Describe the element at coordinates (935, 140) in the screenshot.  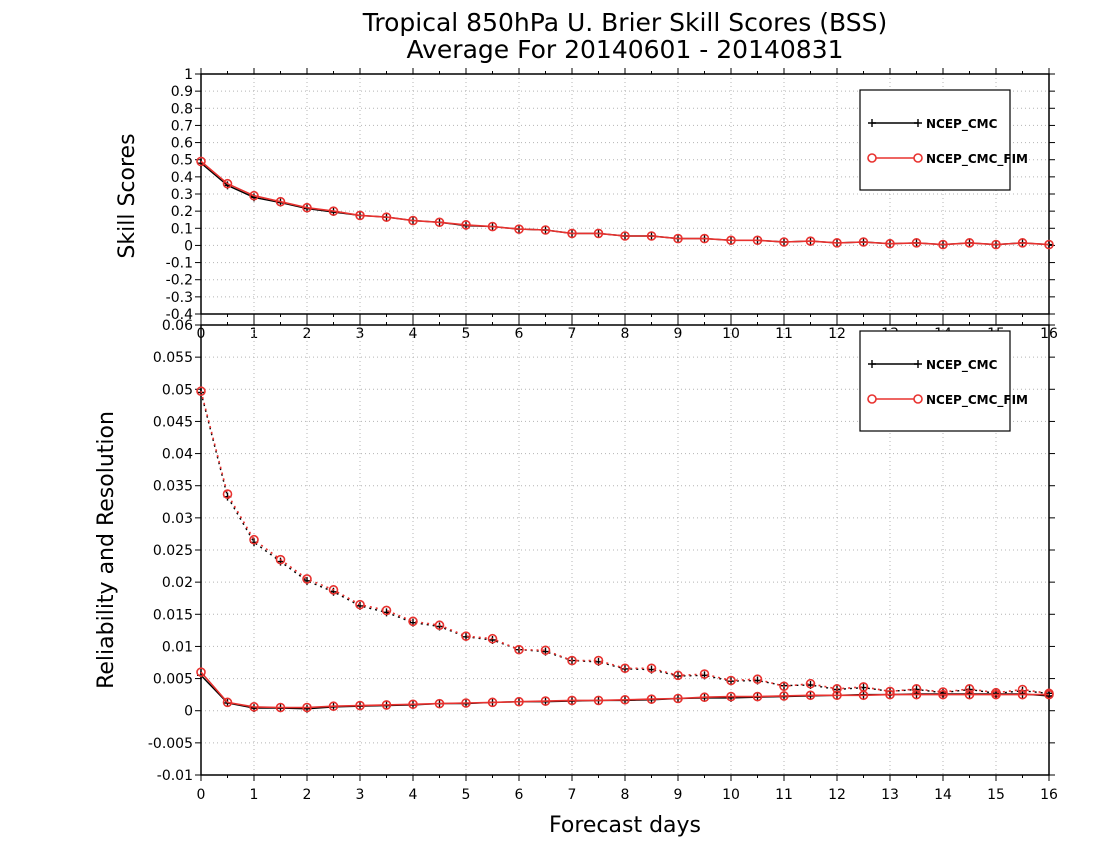
I see `legend-box` at that location.